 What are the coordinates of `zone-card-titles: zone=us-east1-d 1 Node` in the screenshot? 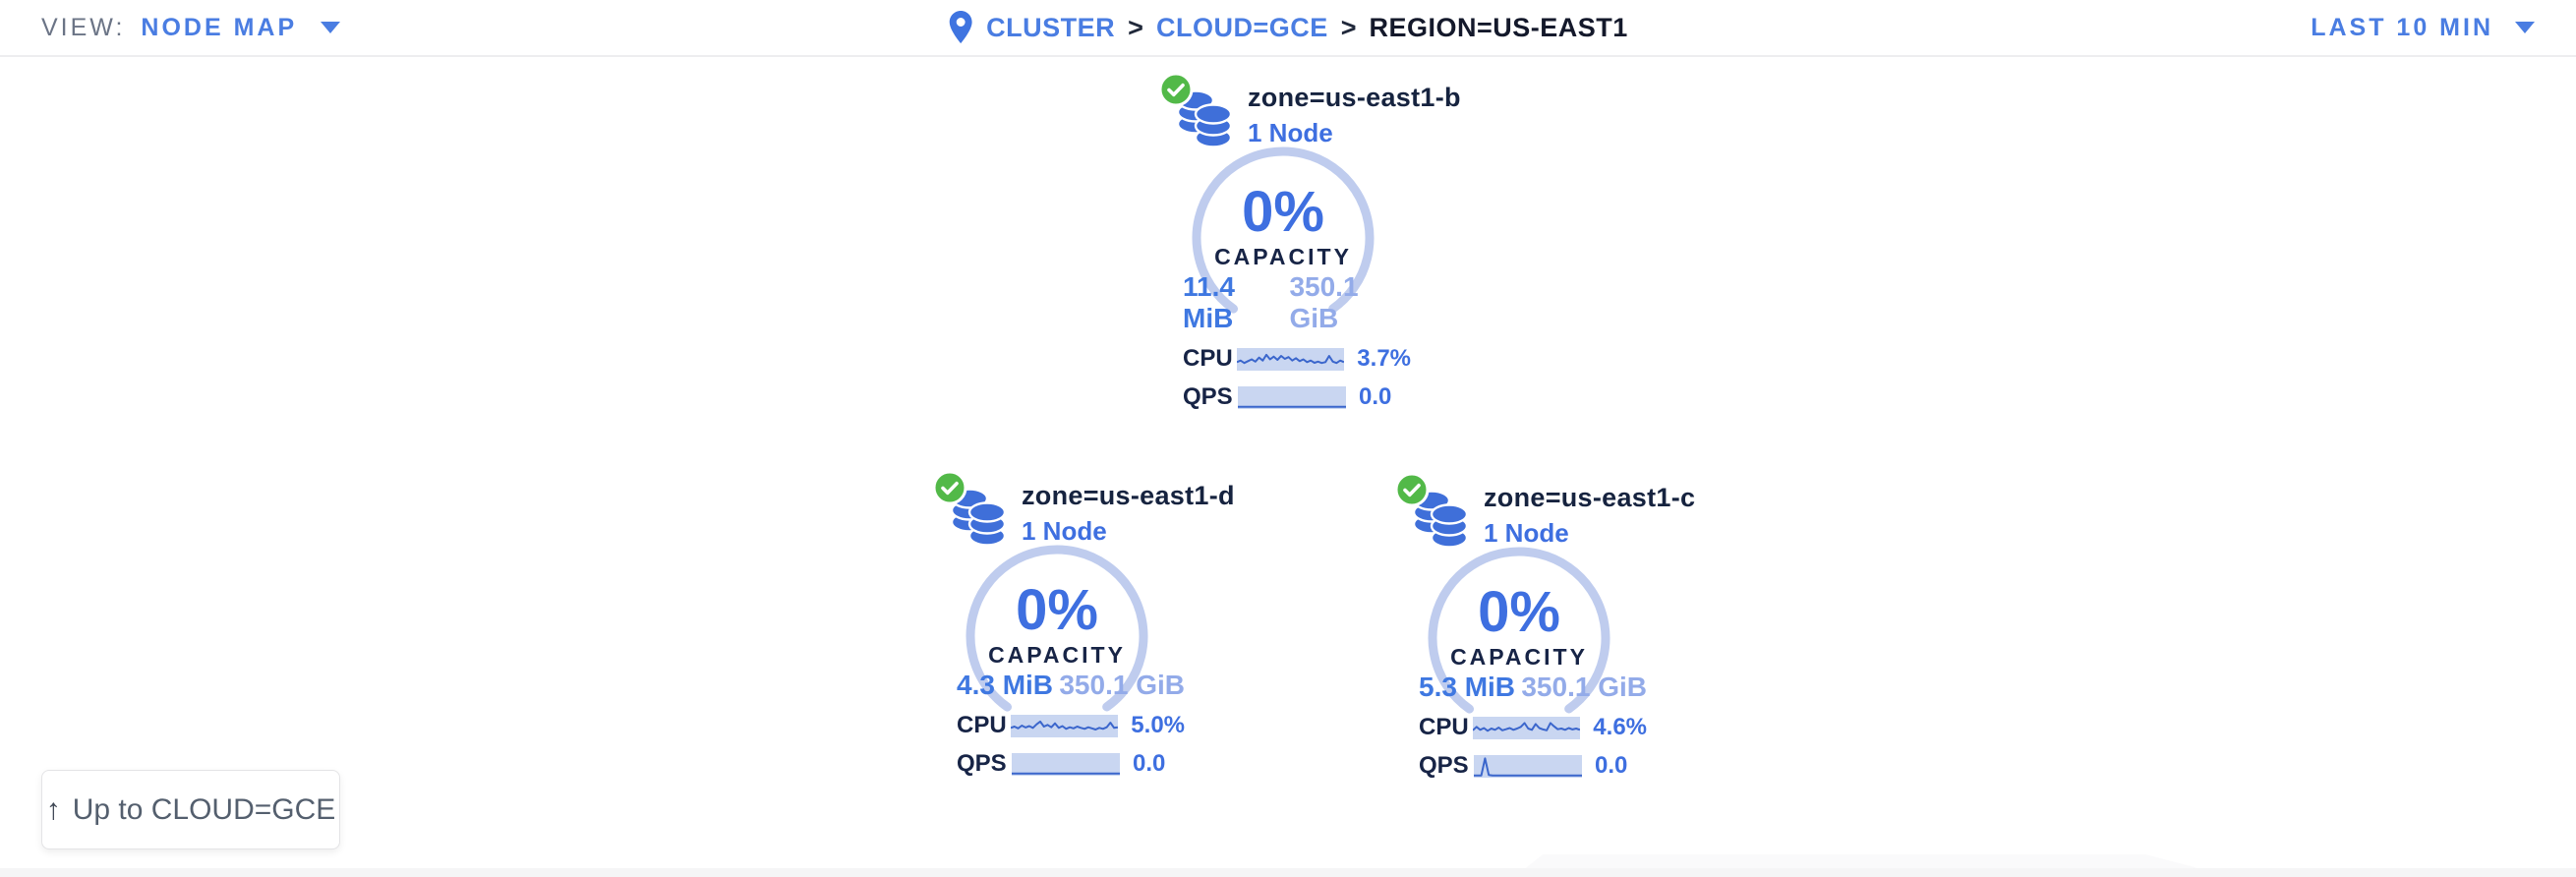 It's located at (1128, 514).